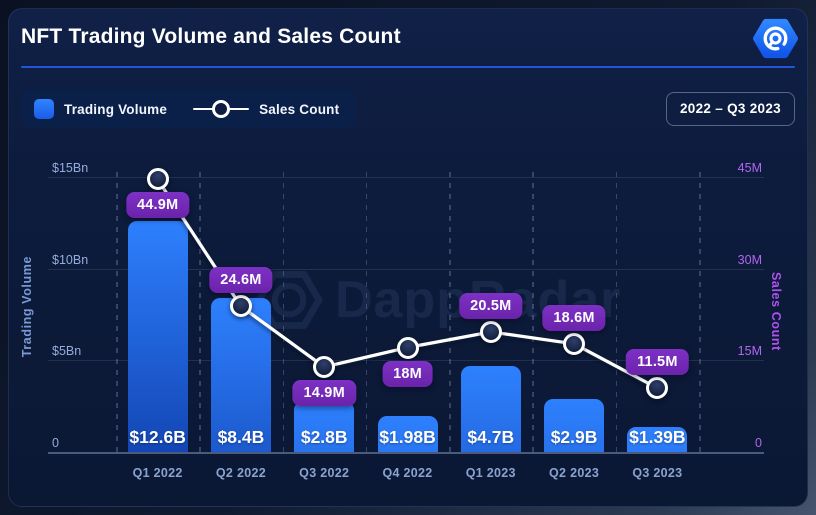  Describe the element at coordinates (241, 437) in the screenshot. I see `bar-value-label: $8.4B` at that location.